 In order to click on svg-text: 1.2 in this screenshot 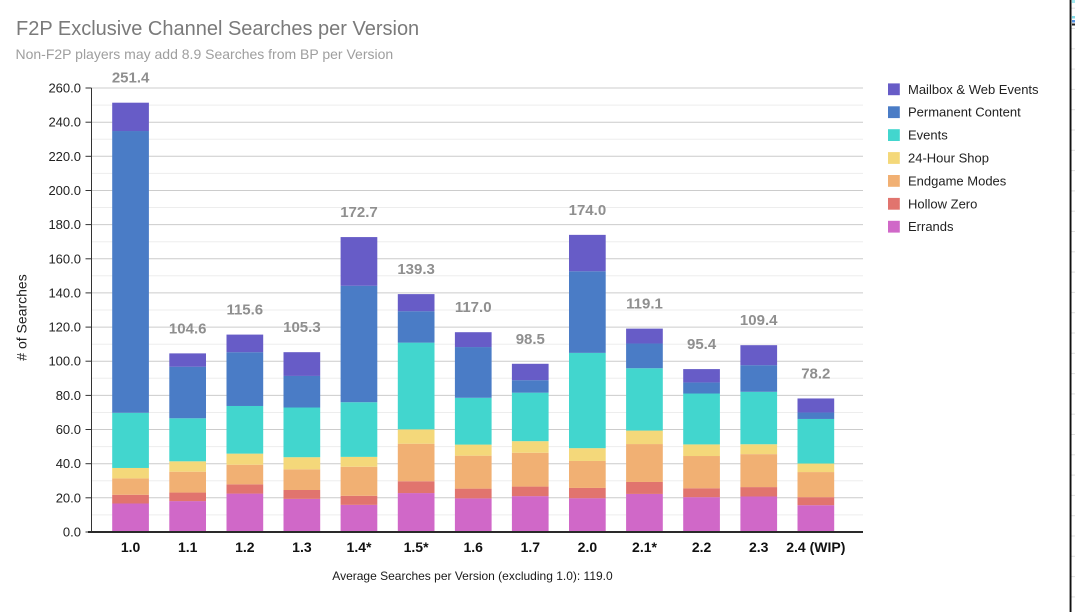, I will do `click(245, 547)`.